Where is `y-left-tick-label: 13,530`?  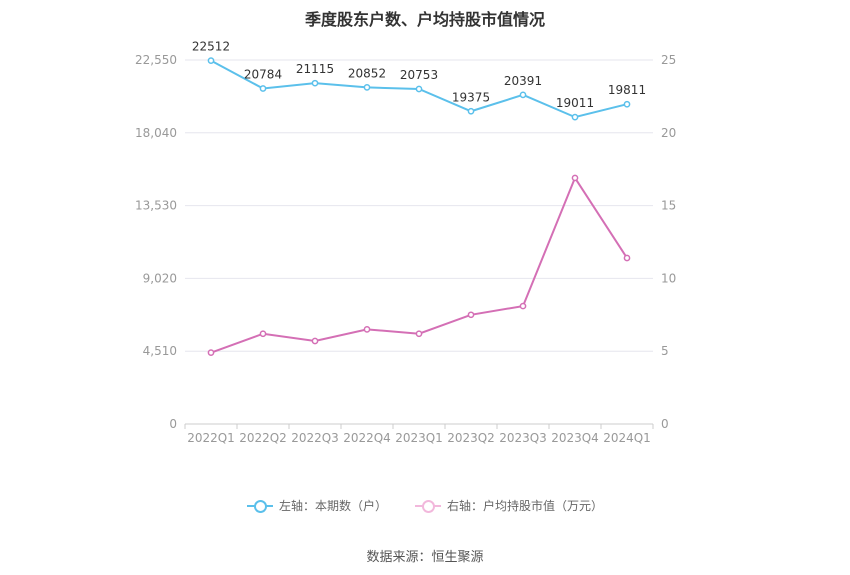 y-left-tick-label: 13,530 is located at coordinates (156, 206).